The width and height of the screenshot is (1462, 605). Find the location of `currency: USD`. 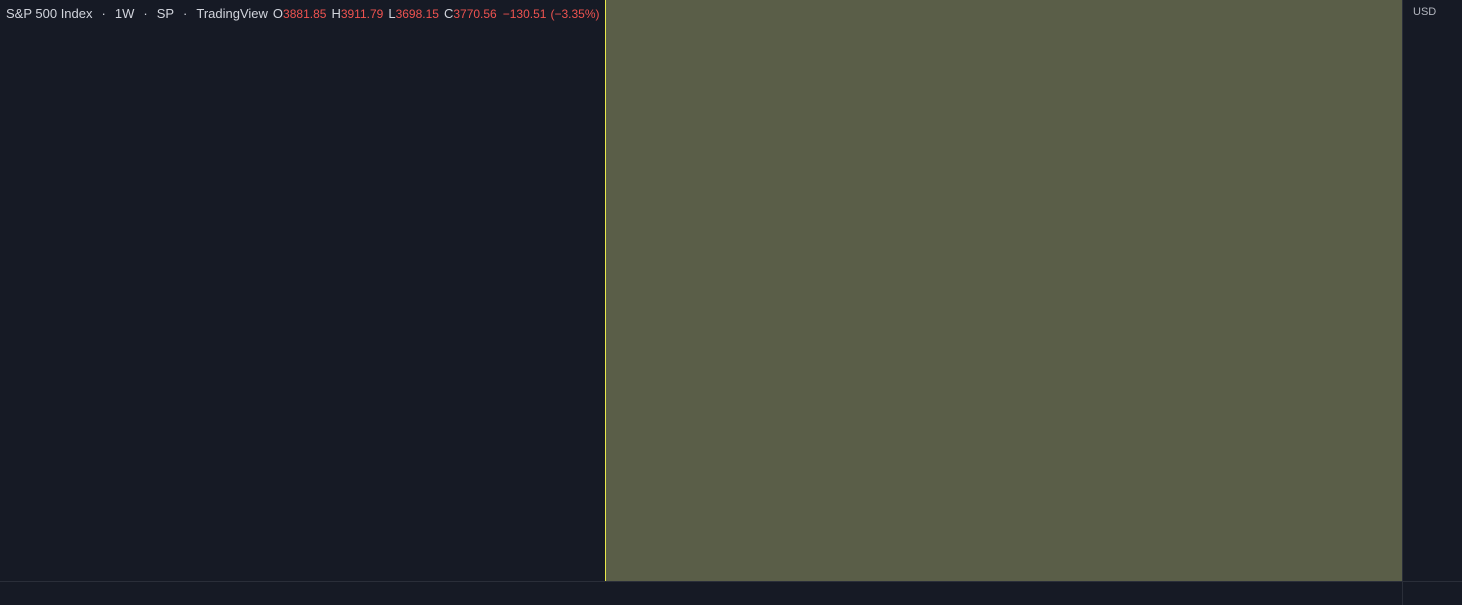

currency: USD is located at coordinates (1424, 12).